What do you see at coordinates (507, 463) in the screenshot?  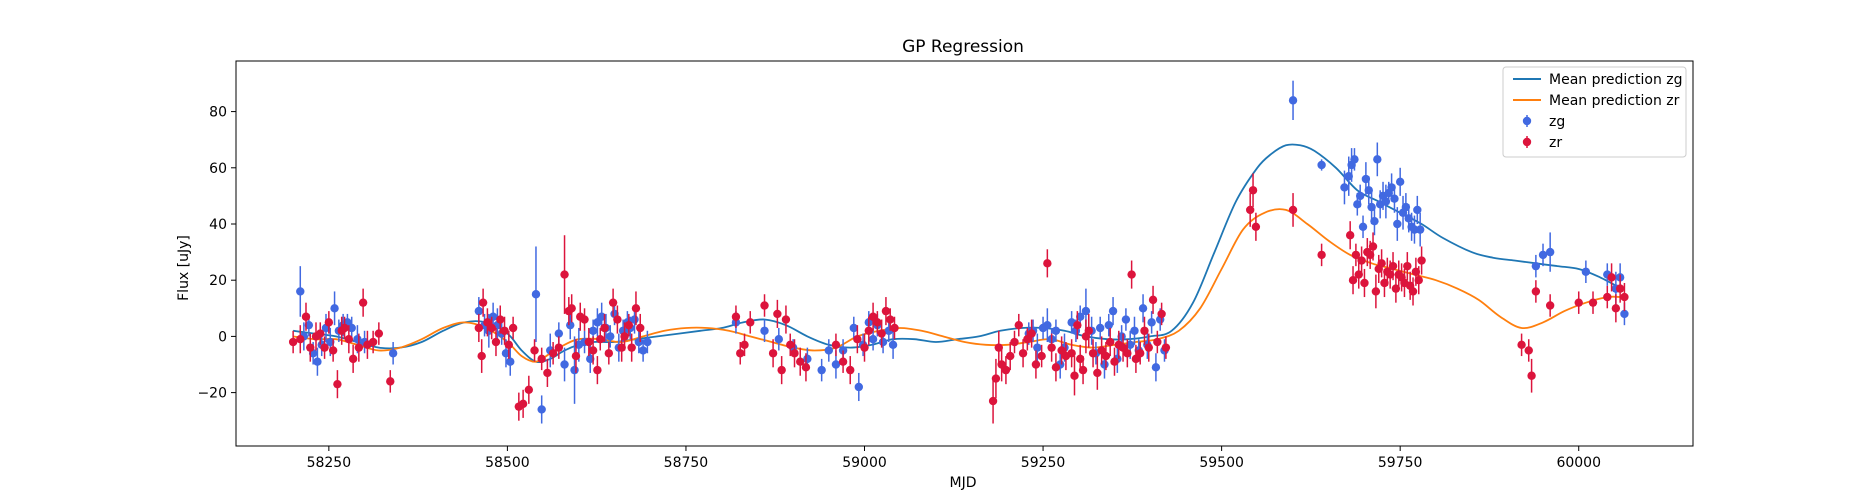 I see `x-tick-label-1: 58500` at bounding box center [507, 463].